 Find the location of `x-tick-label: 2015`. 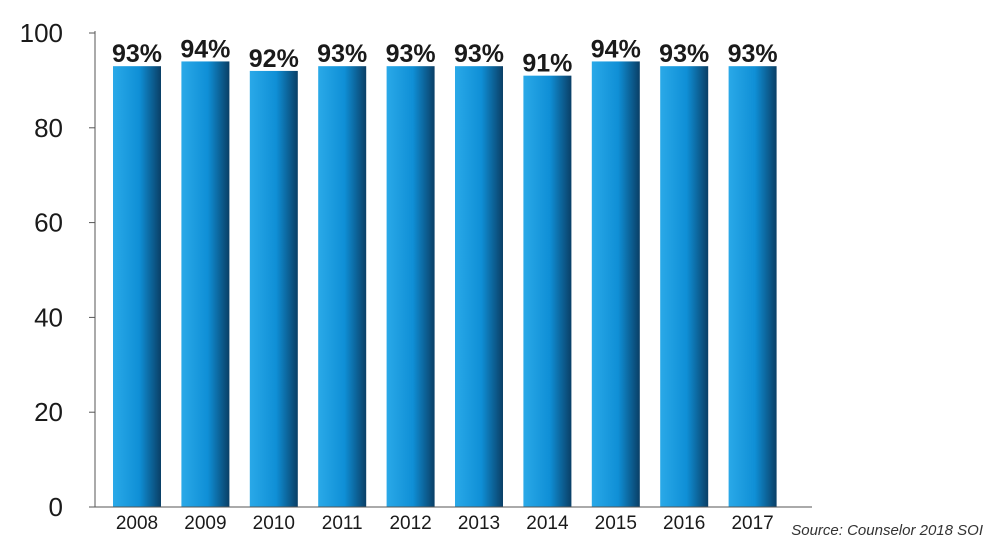

x-tick-label: 2015 is located at coordinates (616, 523).